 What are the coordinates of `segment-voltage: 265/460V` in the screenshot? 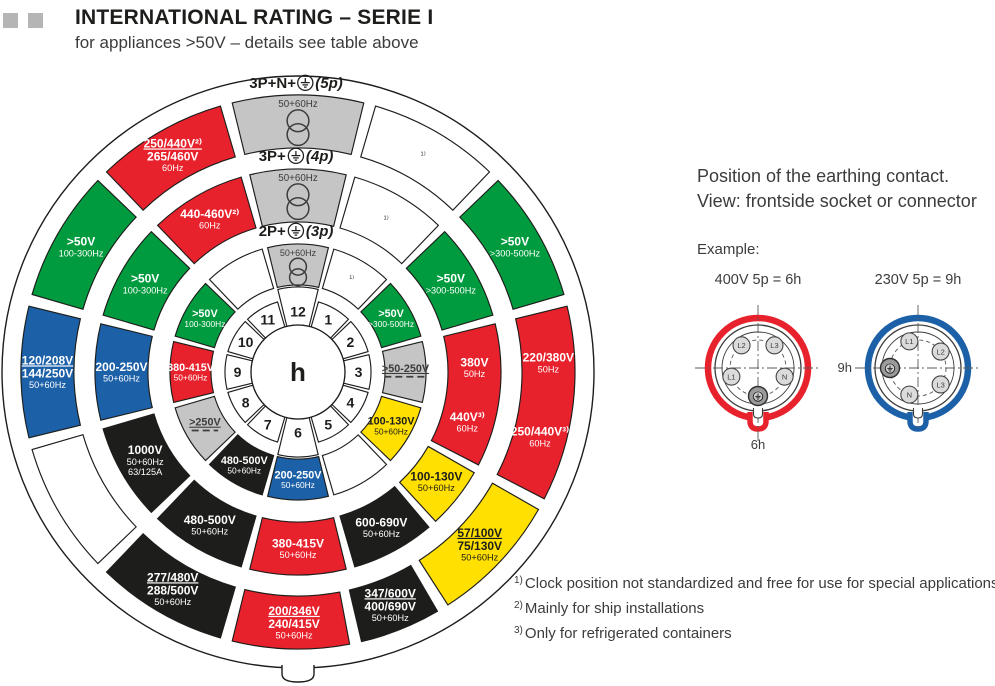 It's located at (172, 156).